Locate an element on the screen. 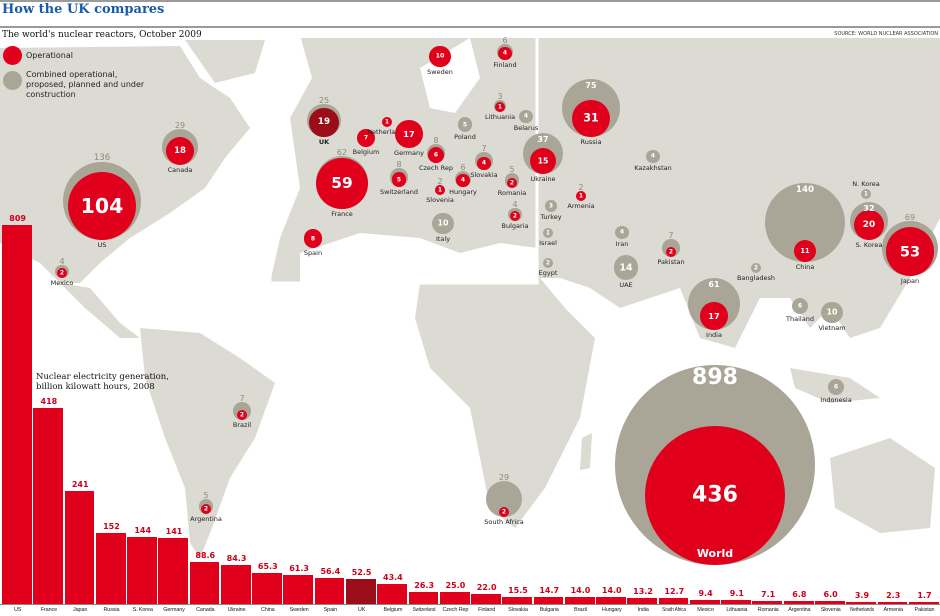 This screenshot has height=616, width=940. operational-bubble-france is located at coordinates (342, 183).